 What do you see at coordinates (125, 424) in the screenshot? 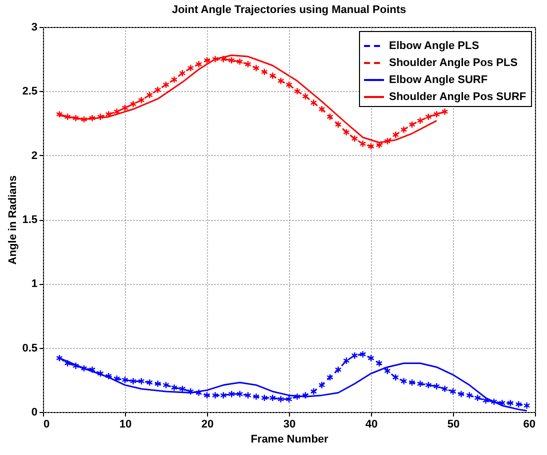
I see `x-tick-label: 10` at bounding box center [125, 424].